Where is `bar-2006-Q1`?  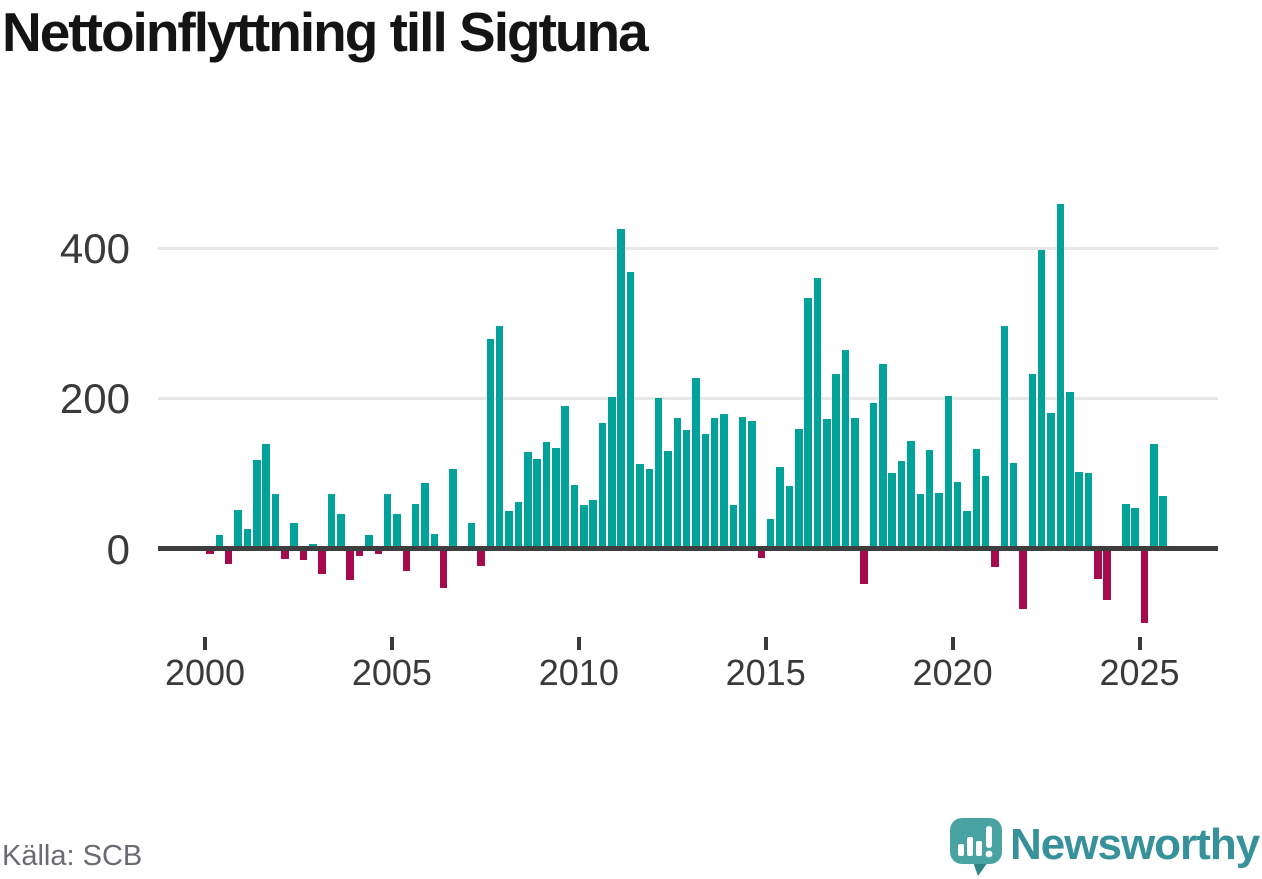 bar-2006-Q1 is located at coordinates (434, 540).